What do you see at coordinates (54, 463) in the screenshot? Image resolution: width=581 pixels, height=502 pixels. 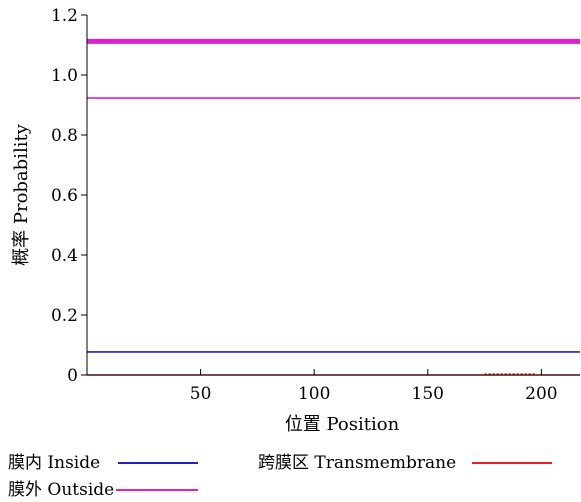 I see `legend-label-inside: 膜内 Inside` at bounding box center [54, 463].